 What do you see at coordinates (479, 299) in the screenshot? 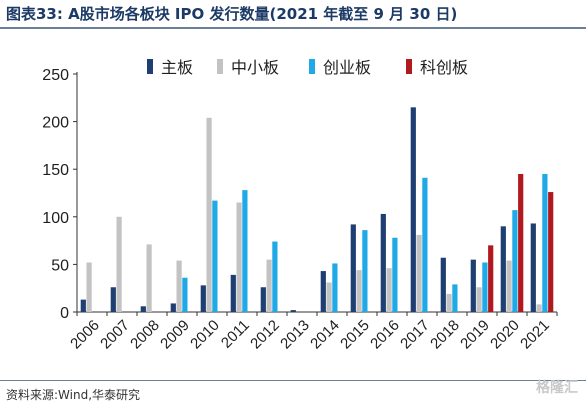
I see `bar-中小板-2019` at bounding box center [479, 299].